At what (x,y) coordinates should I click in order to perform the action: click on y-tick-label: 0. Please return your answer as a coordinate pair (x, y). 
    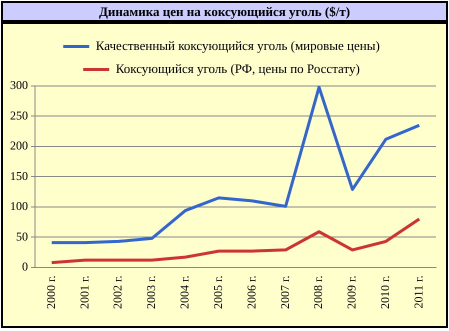
    Looking at the image, I should click on (25, 267).